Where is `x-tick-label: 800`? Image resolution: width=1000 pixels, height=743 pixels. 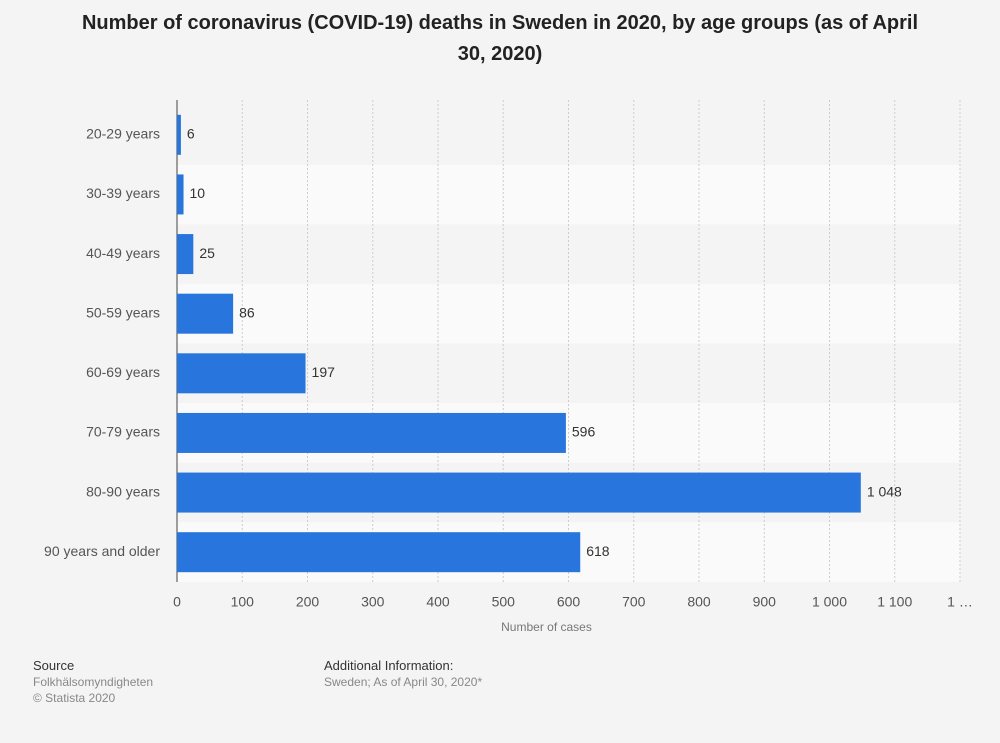 x-tick-label: 800 is located at coordinates (699, 602).